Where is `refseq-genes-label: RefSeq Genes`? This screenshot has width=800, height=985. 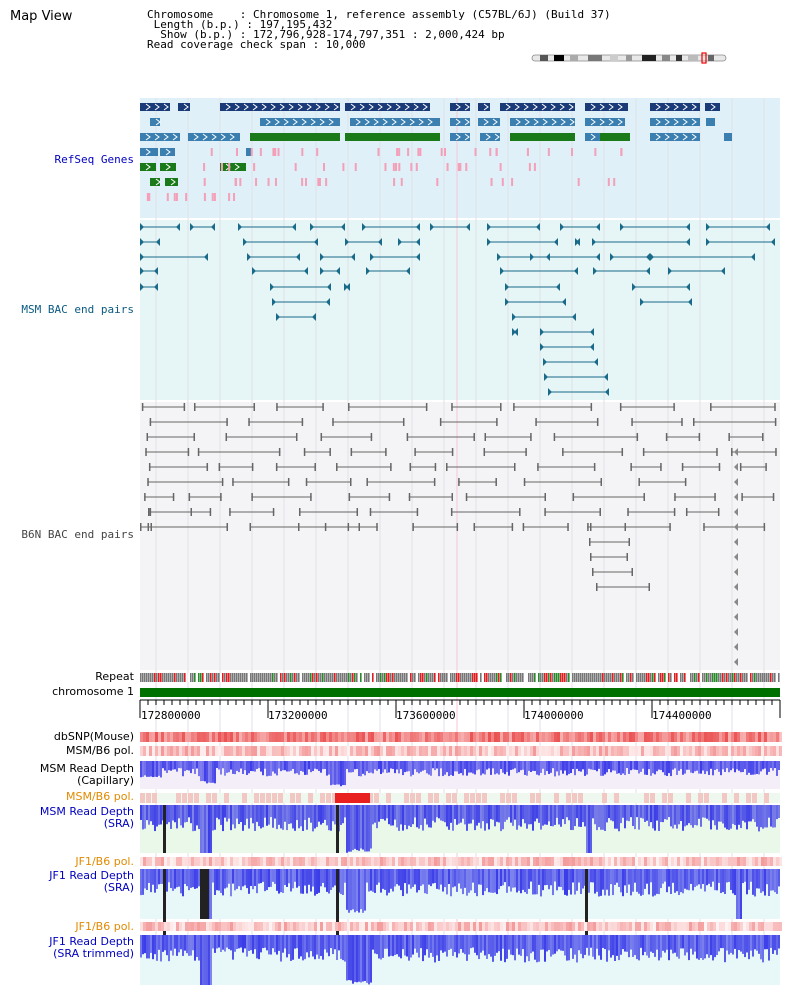
refseq-genes-label: RefSeq Genes is located at coordinates (94, 159).